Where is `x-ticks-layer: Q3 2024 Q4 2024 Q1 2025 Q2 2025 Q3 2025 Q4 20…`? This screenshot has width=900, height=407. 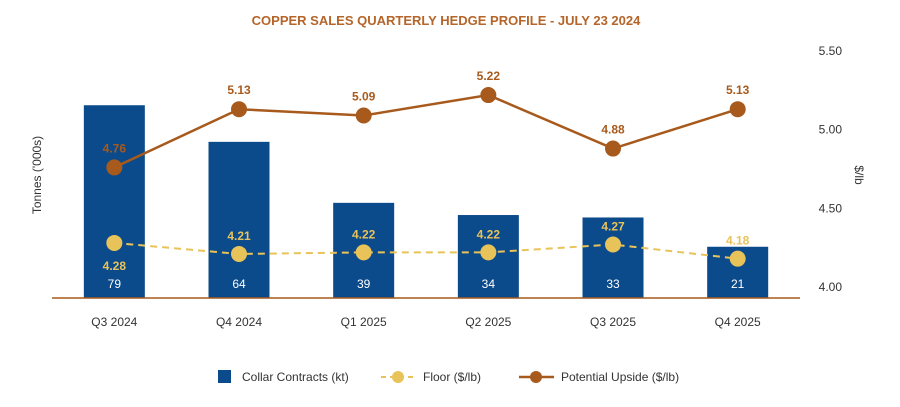 x-ticks-layer: Q3 2024 Q4 2024 Q1 2025 Q2 2025 Q3 2025 Q4 20… is located at coordinates (426, 322).